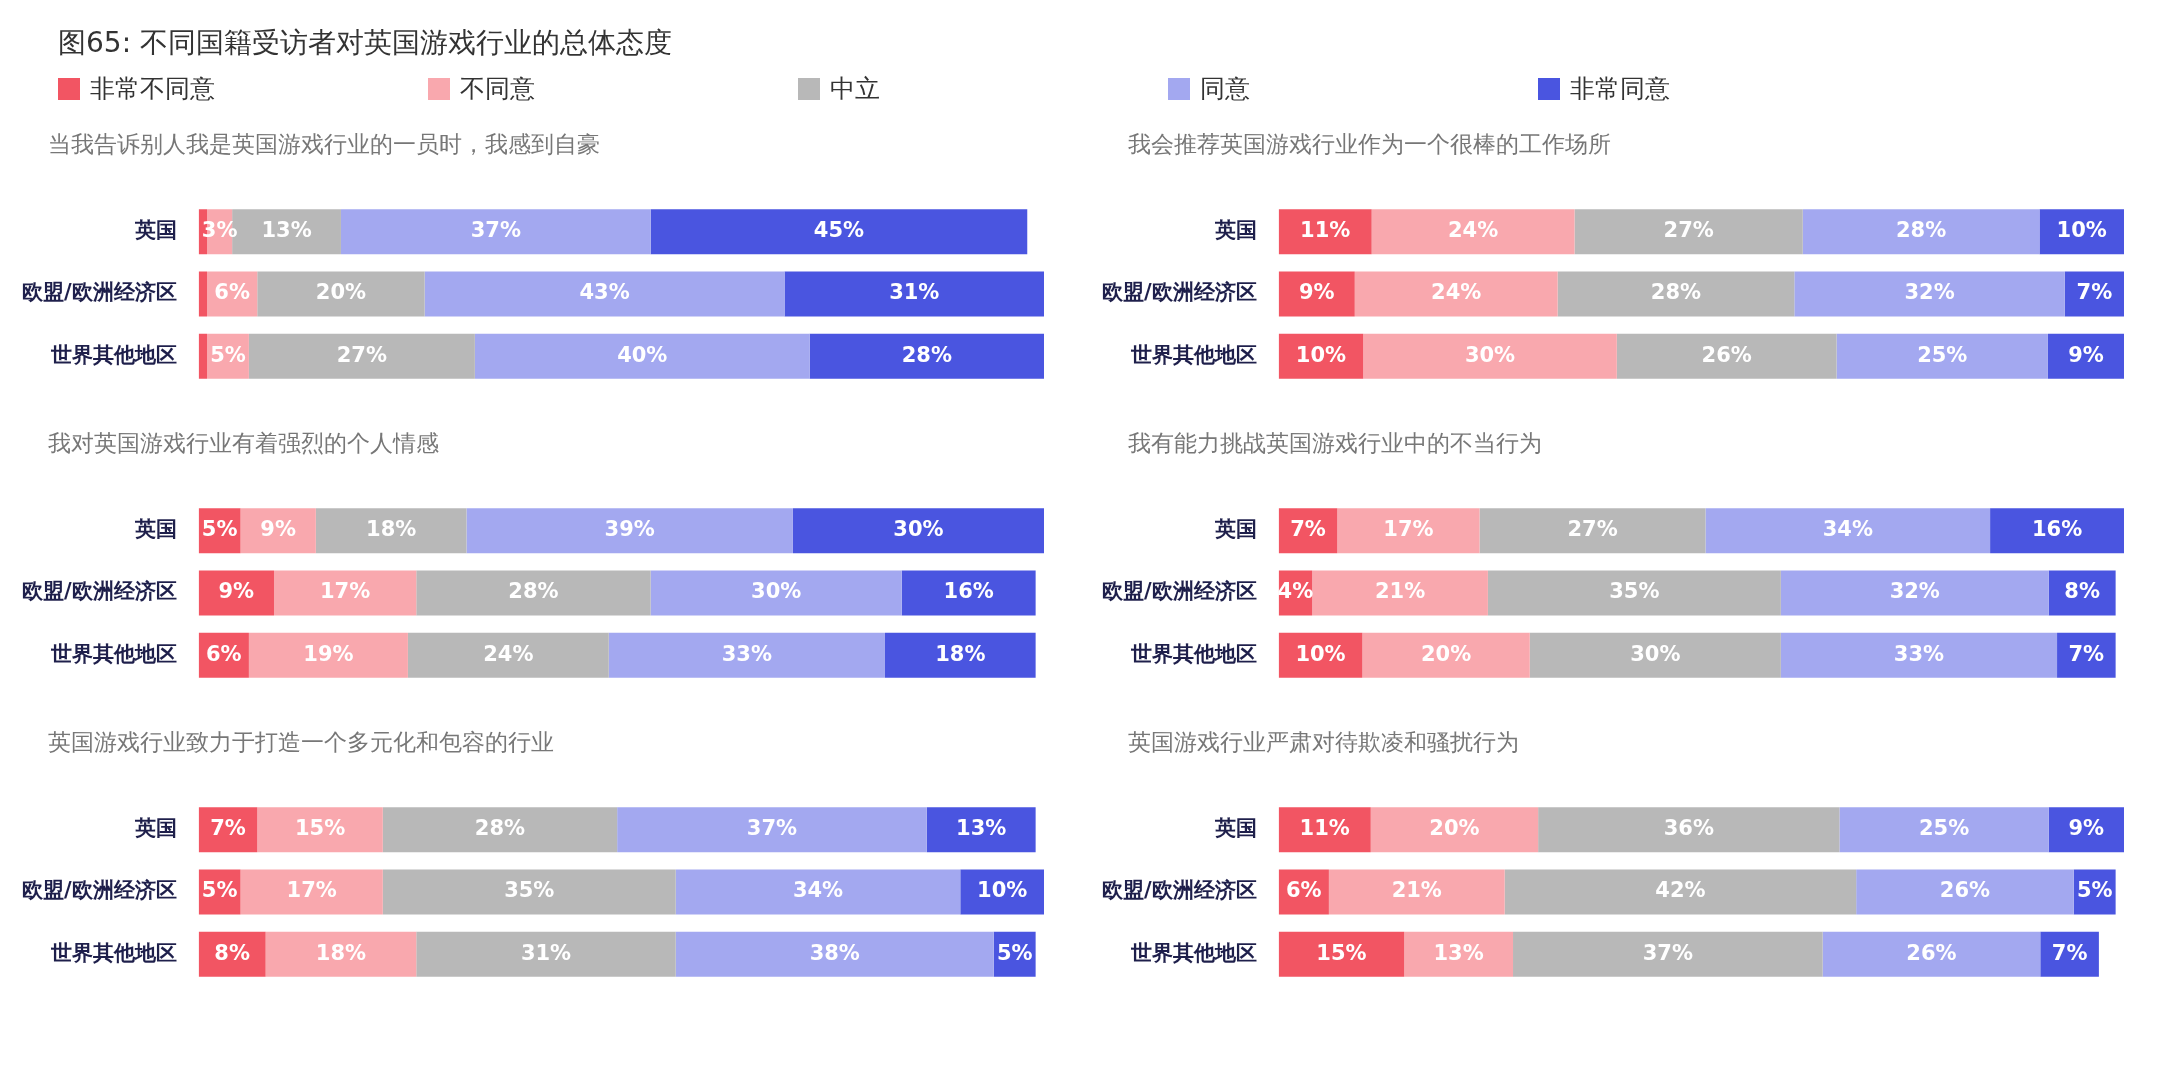 This screenshot has width=2172, height=1071. Describe the element at coordinates (362, 354) in the screenshot. I see `data-label: 27%` at that location.